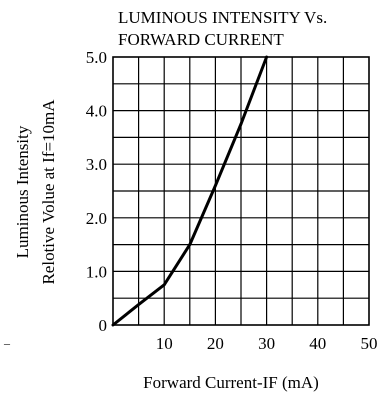  What do you see at coordinates (222, 17) in the screenshot?
I see `chart-title-line-1: LUMINOUS INTENSITY Vs.` at bounding box center [222, 17].